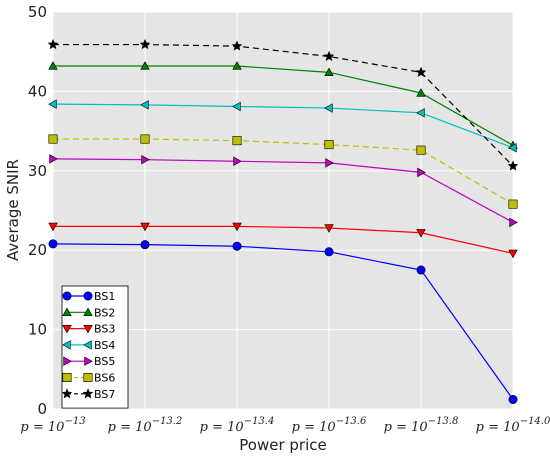  I want to click on x-axis-label: Power price, so click(282, 445).